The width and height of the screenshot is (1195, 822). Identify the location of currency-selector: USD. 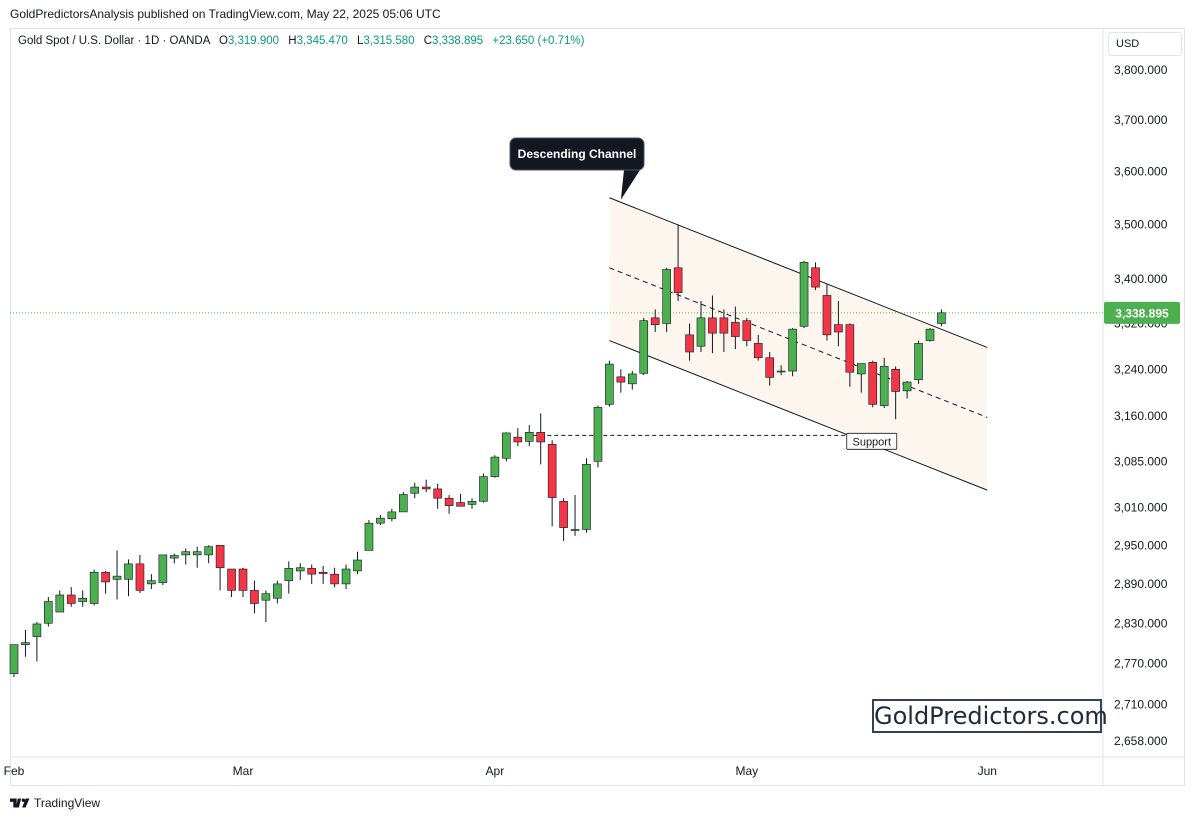
(1145, 44).